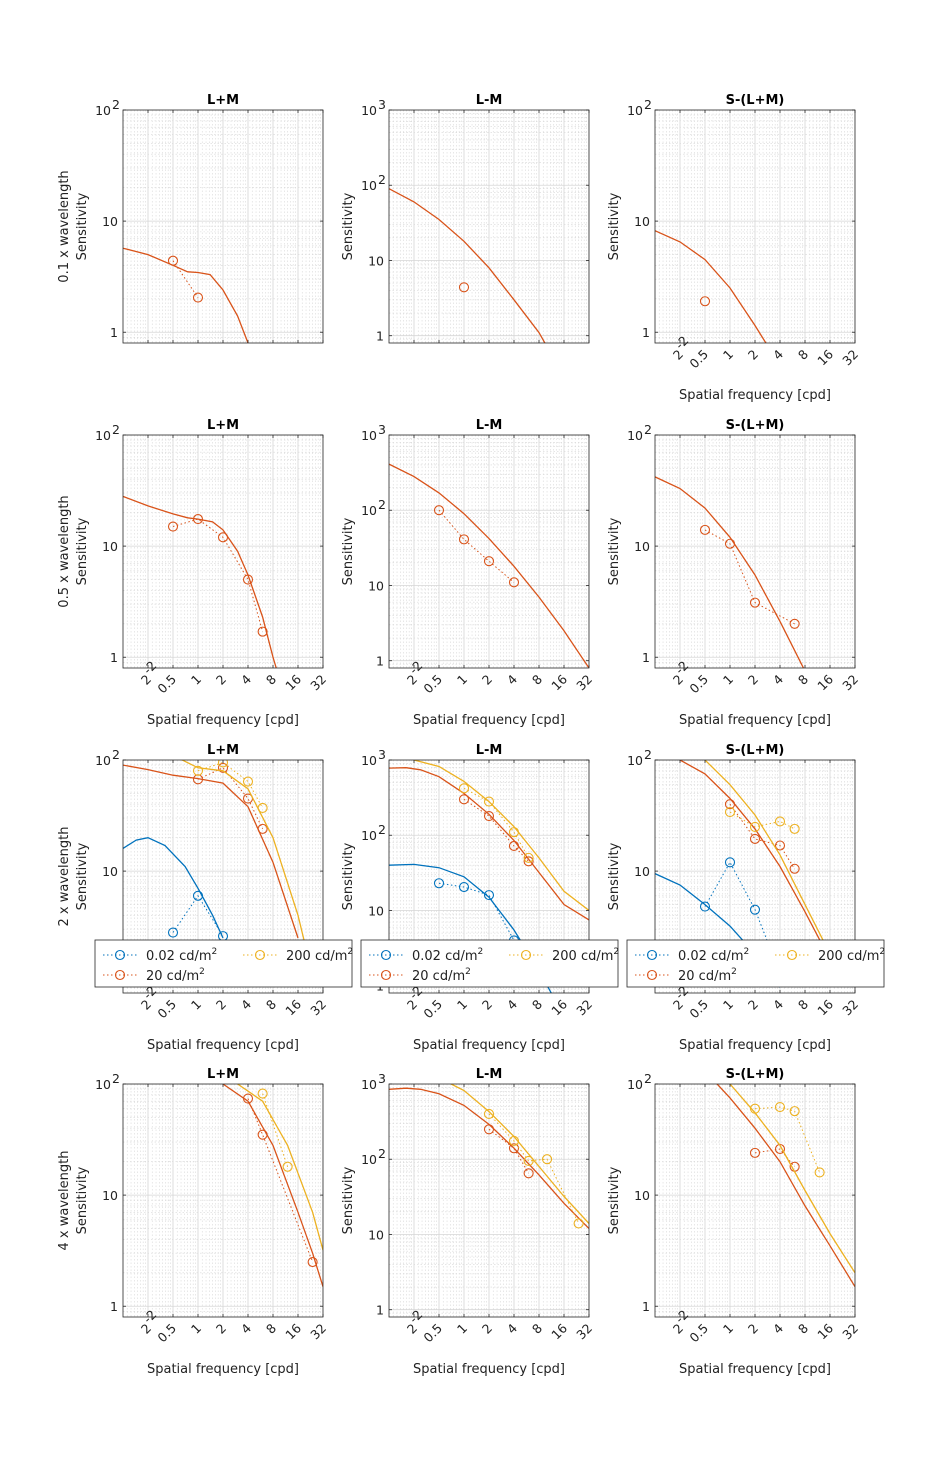 Image resolution: width=945 pixels, height=1481 pixels. I want to click on x-tick-label: 16, so click(825, 357).